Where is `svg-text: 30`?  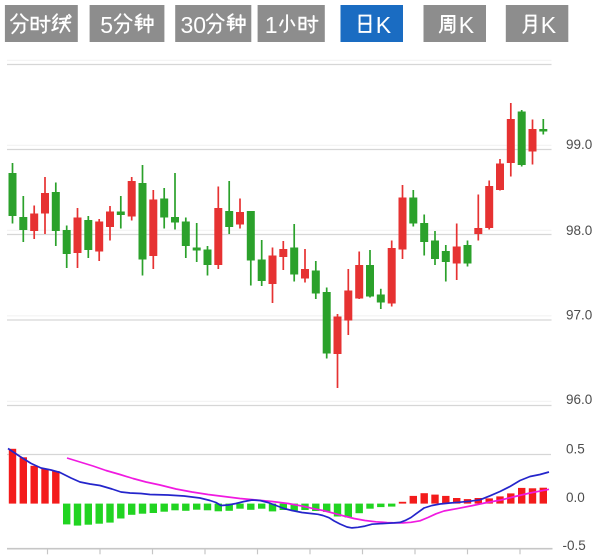 svg-text: 30 is located at coordinates (194, 25).